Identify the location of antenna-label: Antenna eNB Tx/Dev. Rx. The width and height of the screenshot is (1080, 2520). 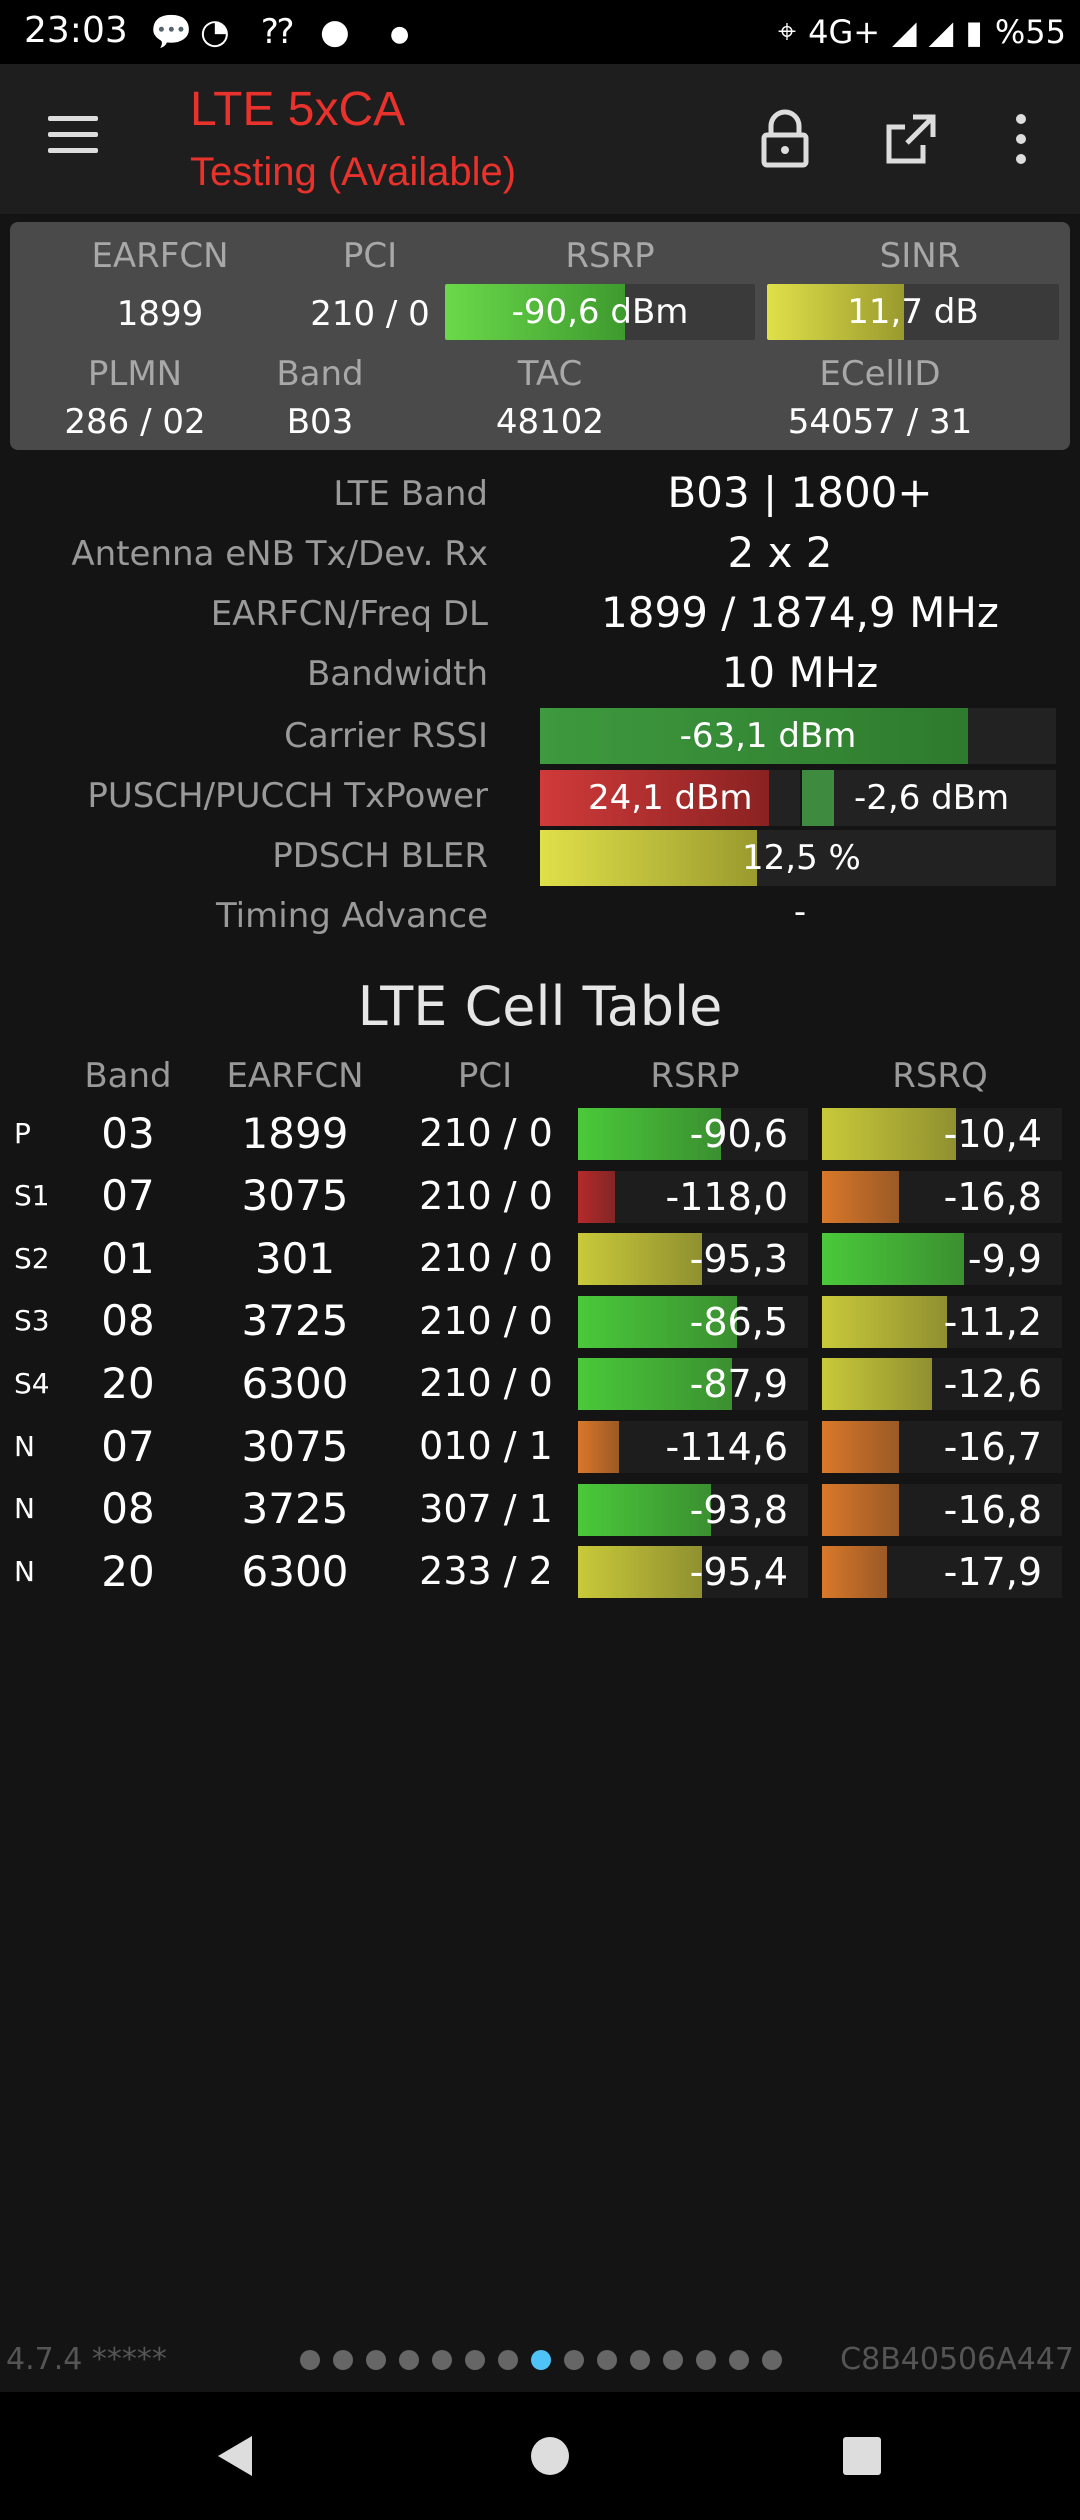
(279, 554).